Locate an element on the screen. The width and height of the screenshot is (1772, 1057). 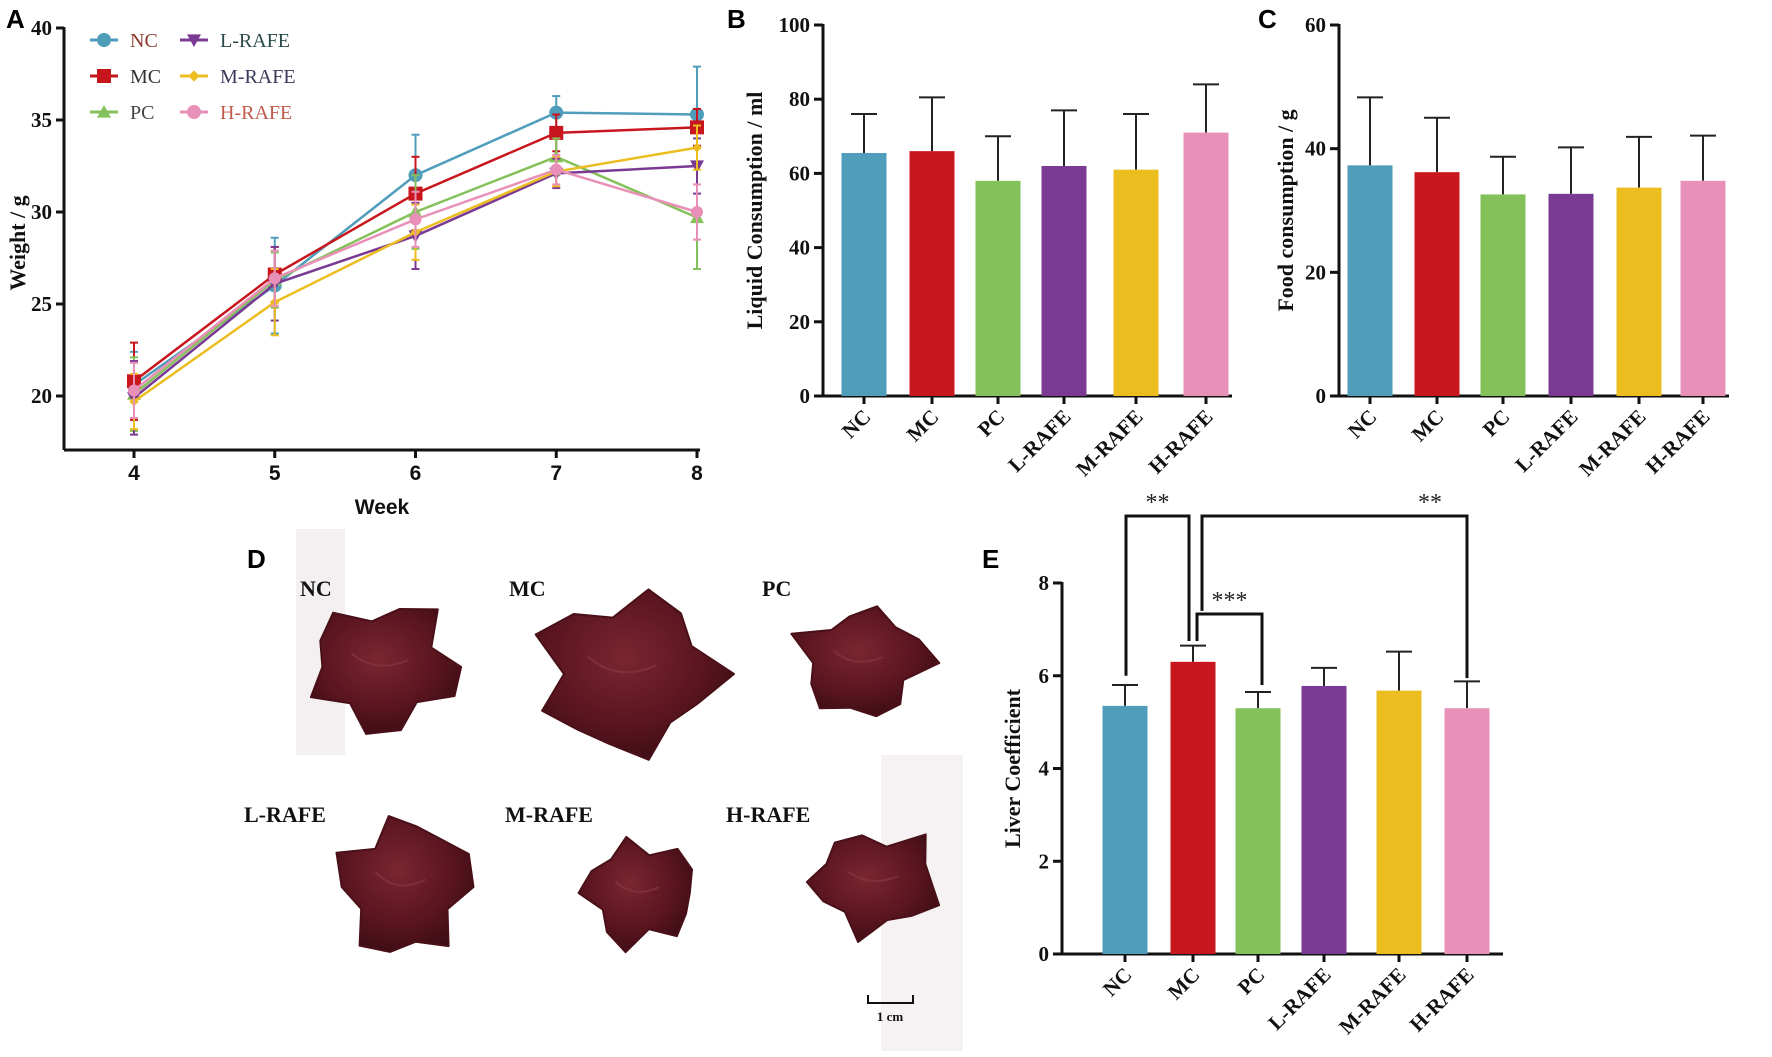
y-tick-label: 0 is located at coordinates (805, 396).